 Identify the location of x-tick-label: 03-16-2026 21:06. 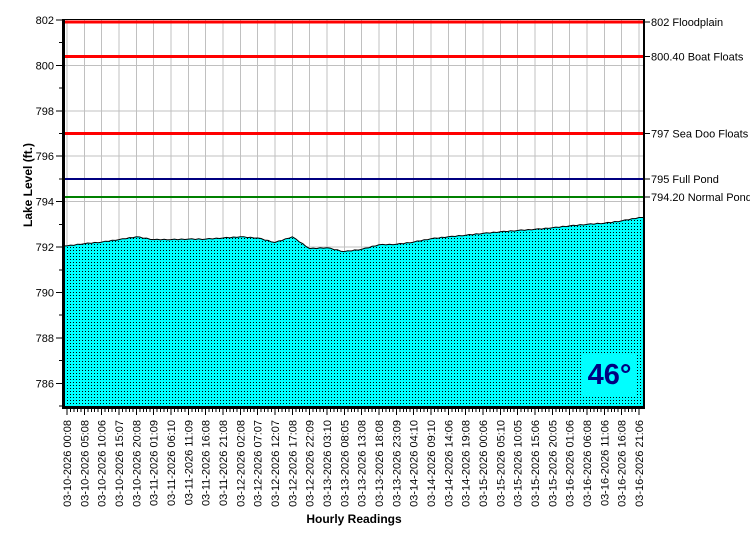
(640, 463).